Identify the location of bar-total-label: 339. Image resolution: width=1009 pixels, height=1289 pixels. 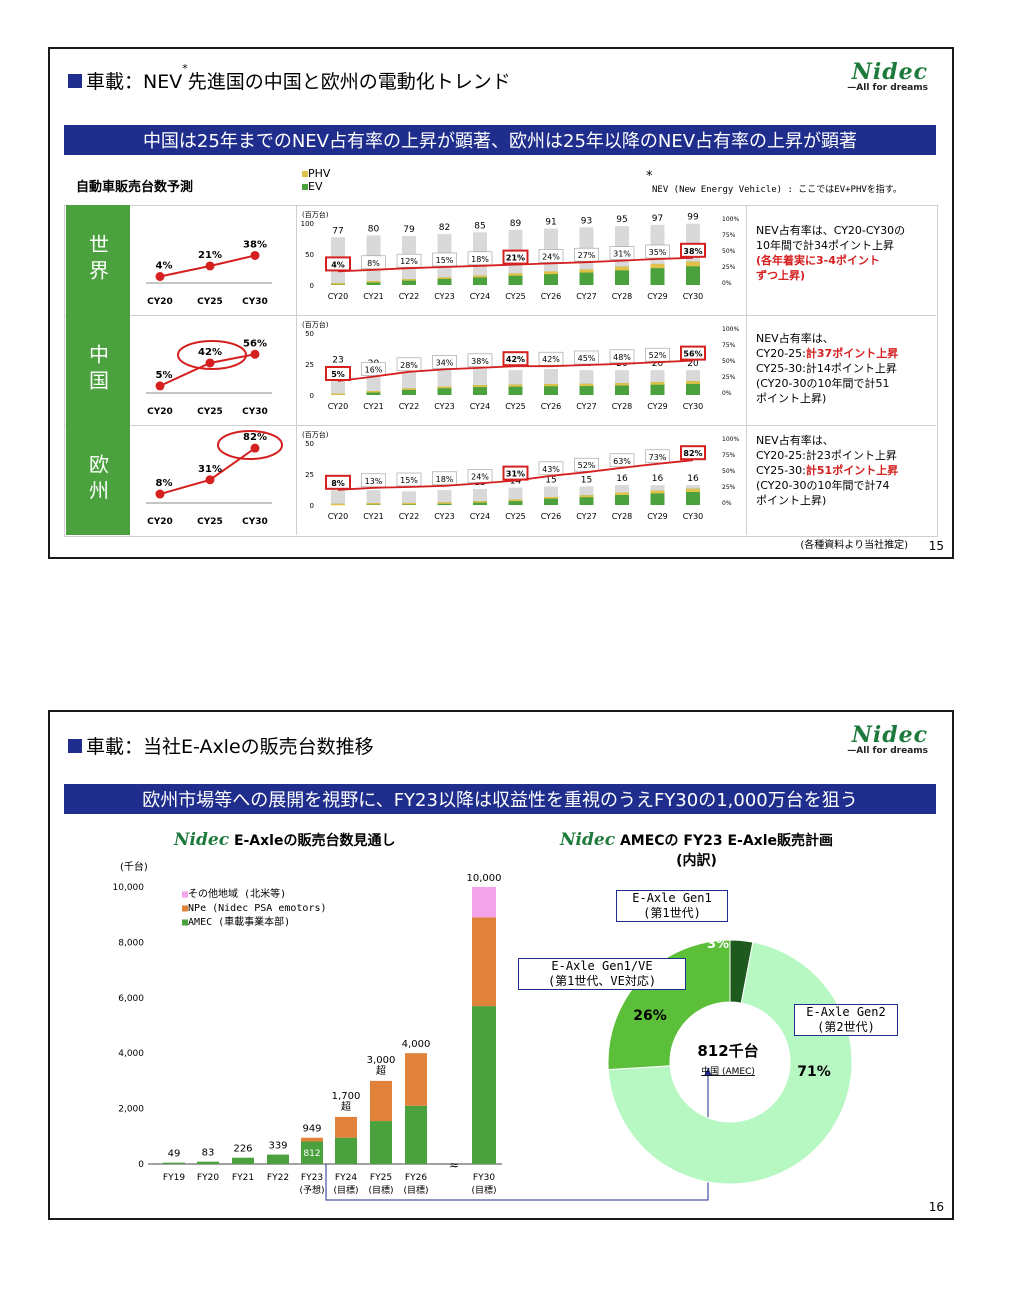
(277, 1146).